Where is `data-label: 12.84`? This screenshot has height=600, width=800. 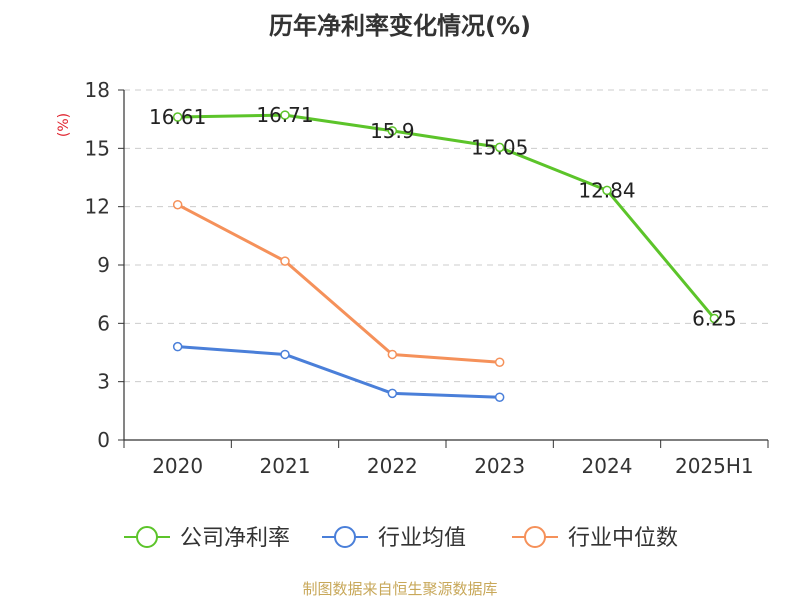 data-label: 12.84 is located at coordinates (606, 190).